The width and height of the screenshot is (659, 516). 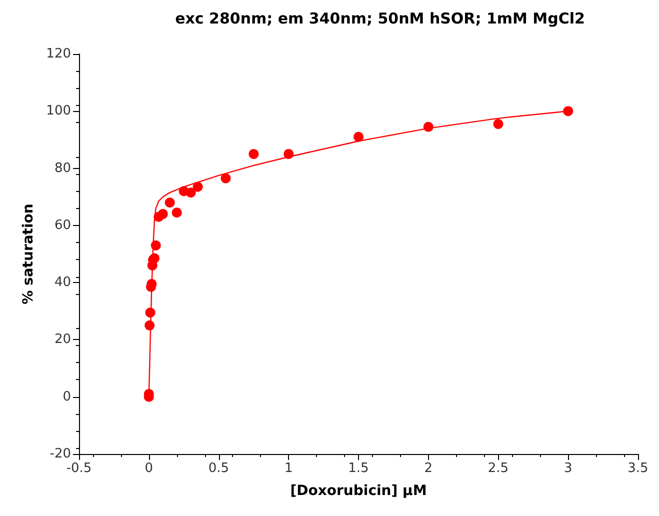 What do you see at coordinates (568, 468) in the screenshot?
I see `x-tick-label: 3` at bounding box center [568, 468].